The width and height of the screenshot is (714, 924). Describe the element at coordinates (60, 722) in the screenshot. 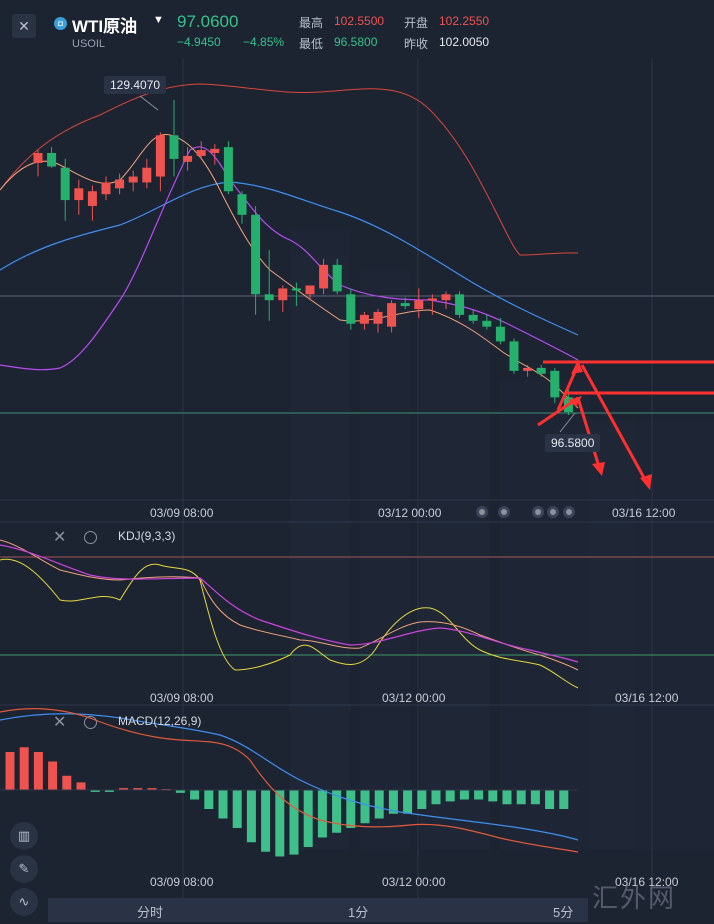

I see `macd-close-icon: ✕` at that location.